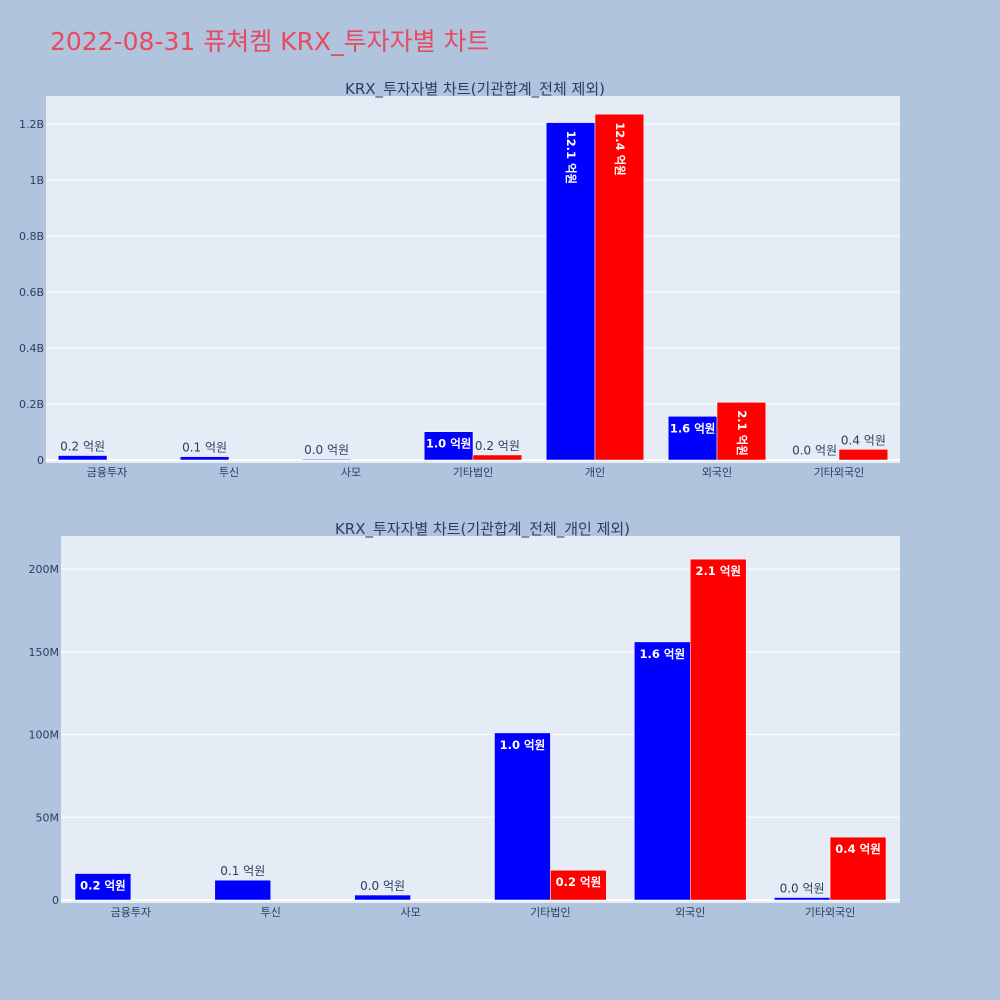 The height and width of the screenshot is (1000, 1000). What do you see at coordinates (44, 735) in the screenshot?
I see `y-tick-label: 100M` at bounding box center [44, 735].